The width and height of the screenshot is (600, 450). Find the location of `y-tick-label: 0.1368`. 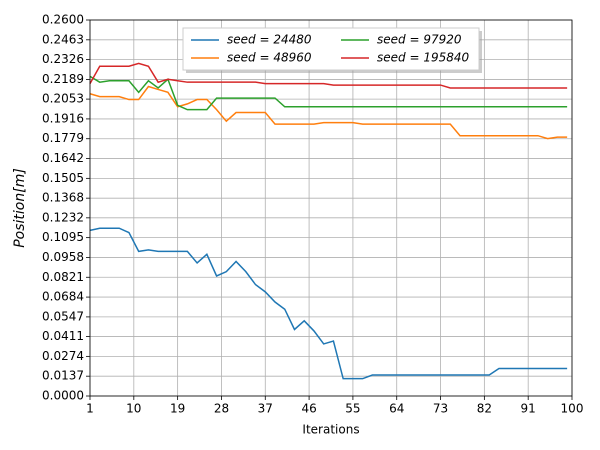

y-tick-label: 0.1368 is located at coordinates (63, 198).